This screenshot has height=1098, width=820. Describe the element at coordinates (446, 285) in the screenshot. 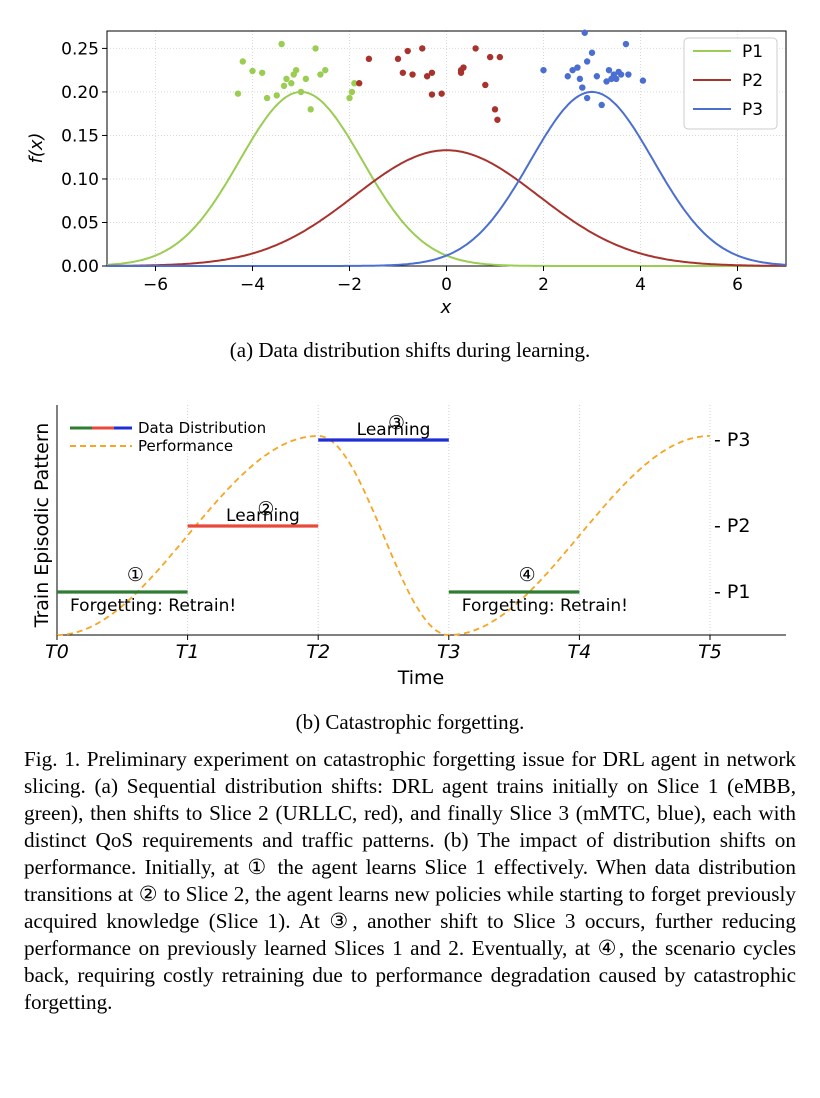

I see `chart-a-xtick-label: 0` at that location.